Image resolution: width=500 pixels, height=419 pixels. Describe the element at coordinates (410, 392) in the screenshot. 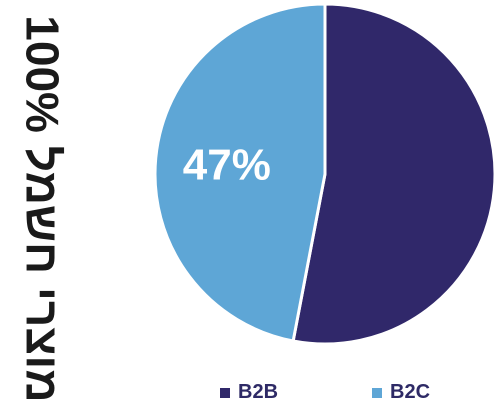

I see `legend-label-b2c: B2C` at that location.